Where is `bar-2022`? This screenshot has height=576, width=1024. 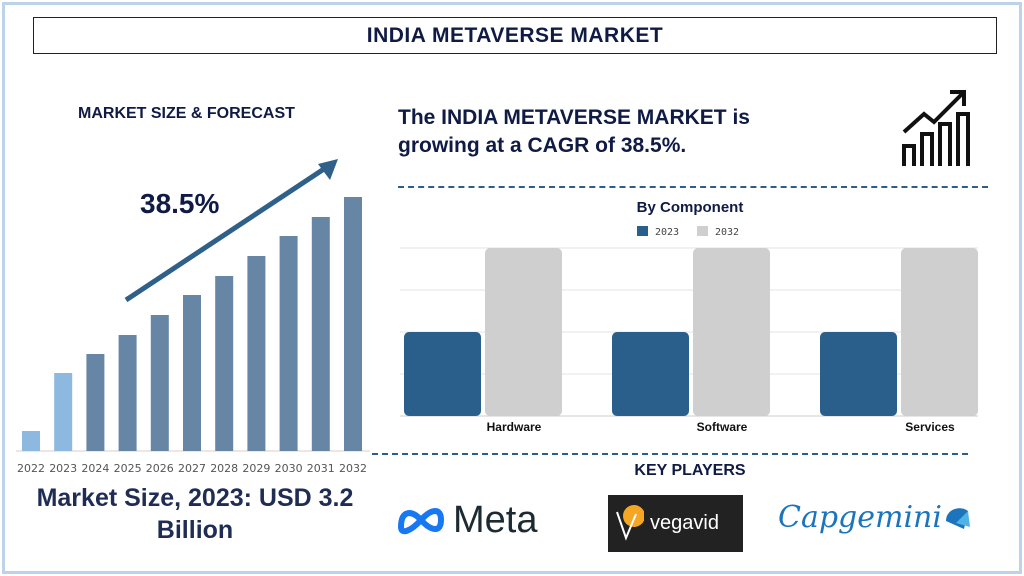
bar-2022 is located at coordinates (31, 441).